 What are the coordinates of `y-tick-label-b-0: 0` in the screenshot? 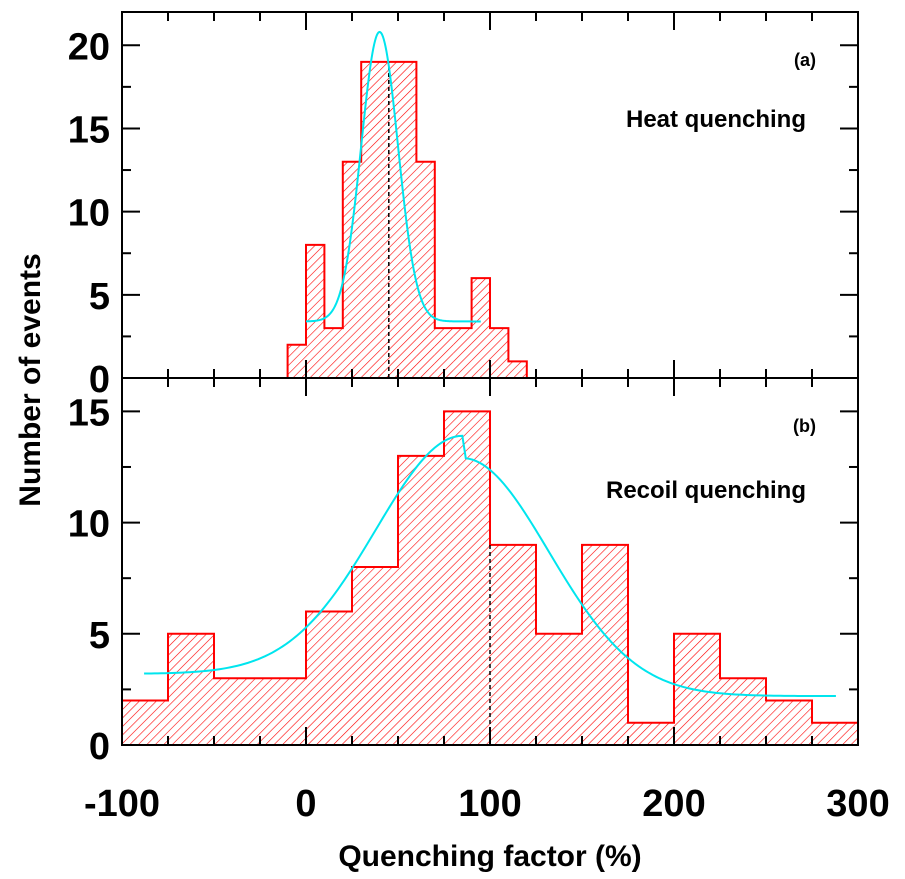 It's located at (99, 747).